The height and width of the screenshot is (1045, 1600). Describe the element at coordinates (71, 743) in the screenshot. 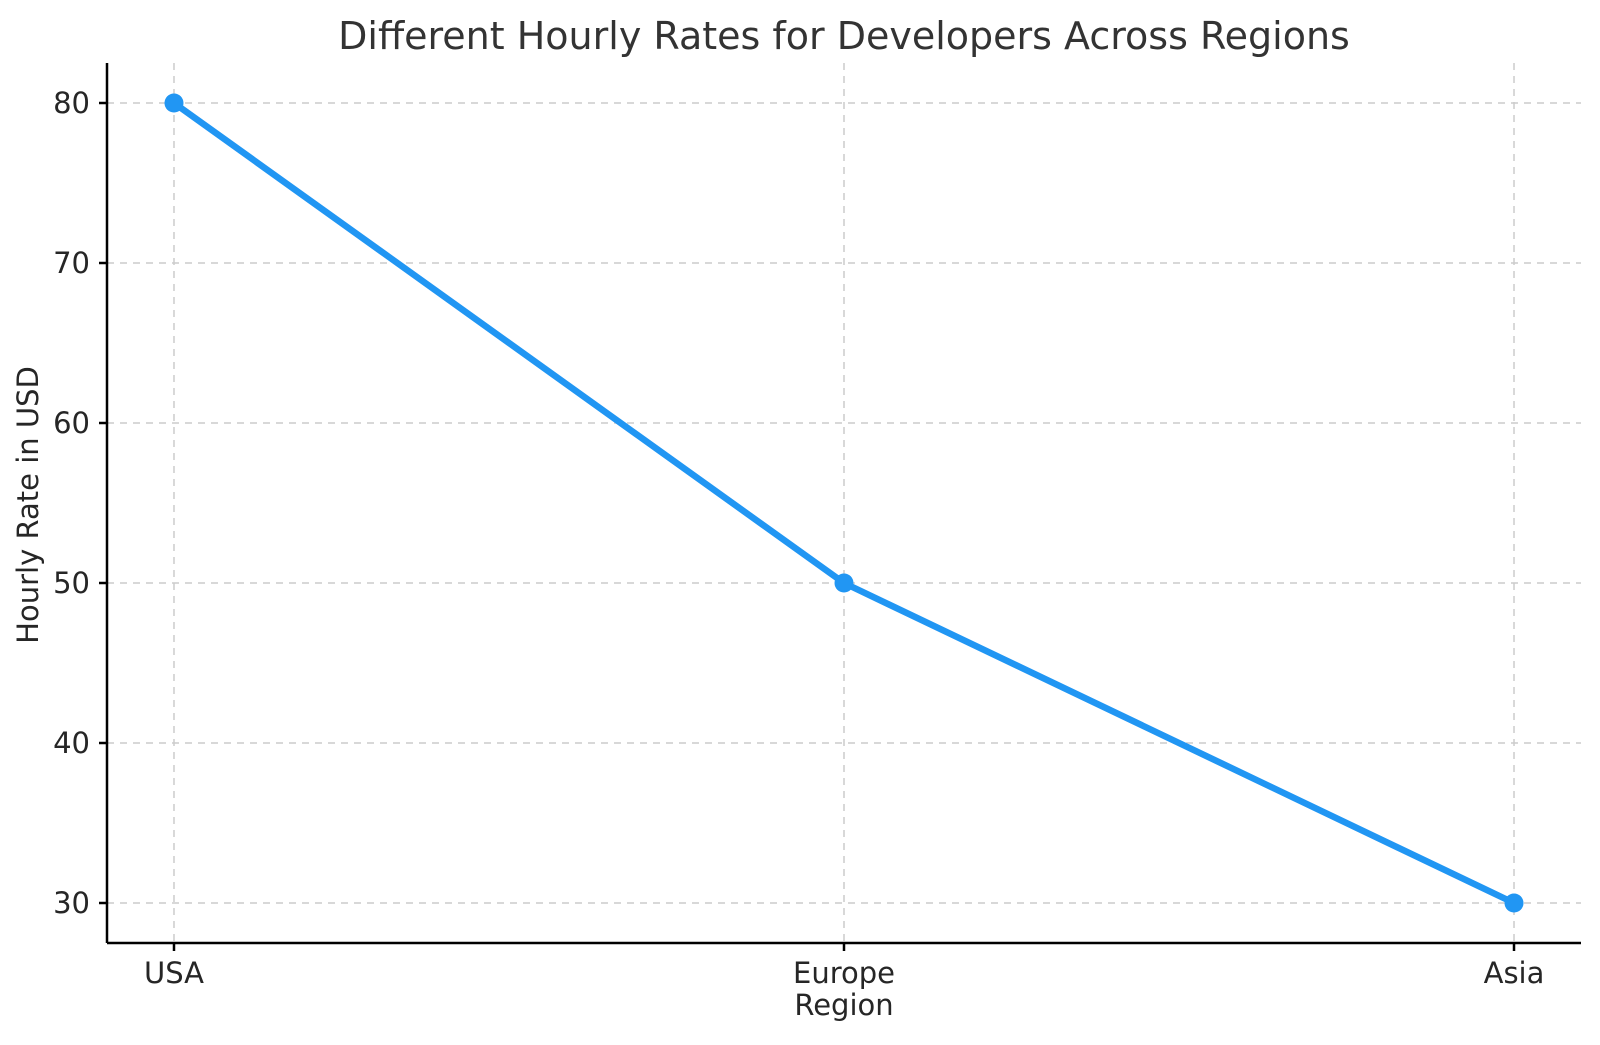

I see `y-tick-label: 40` at that location.